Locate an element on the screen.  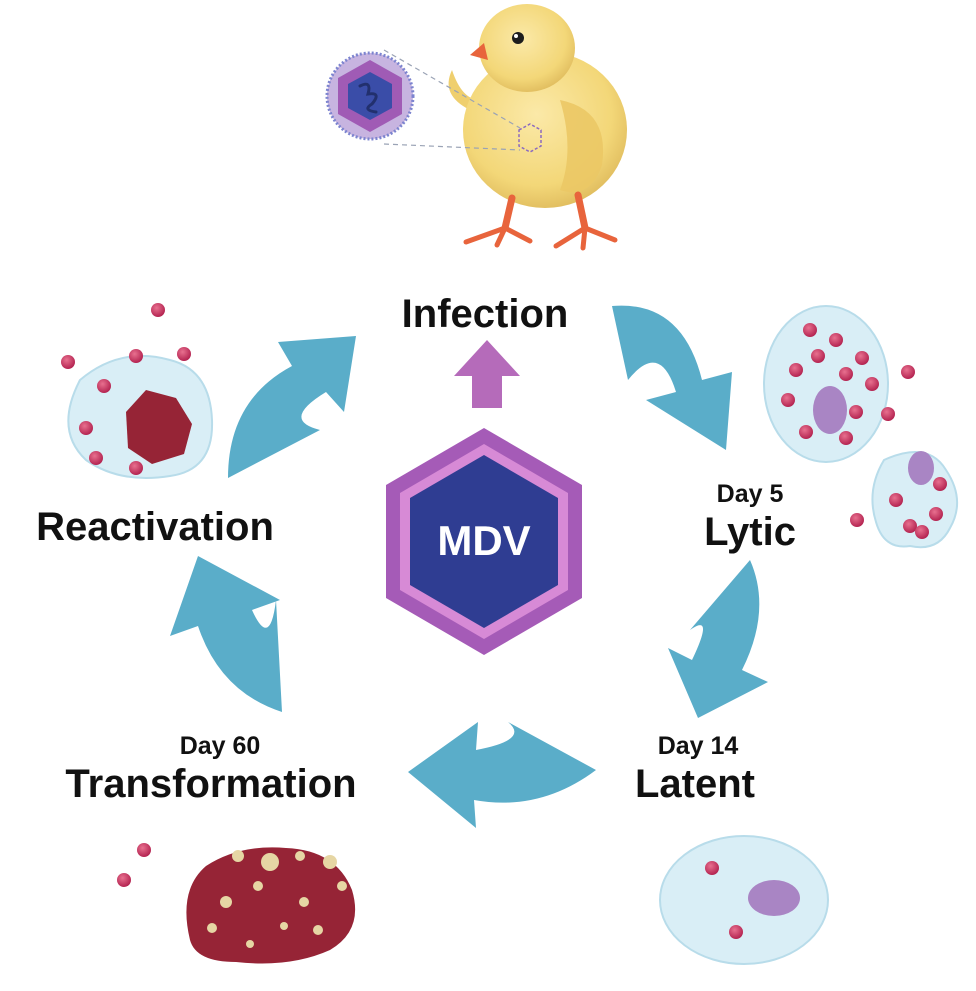
infection-label: Infection is located at coordinates (485, 314).